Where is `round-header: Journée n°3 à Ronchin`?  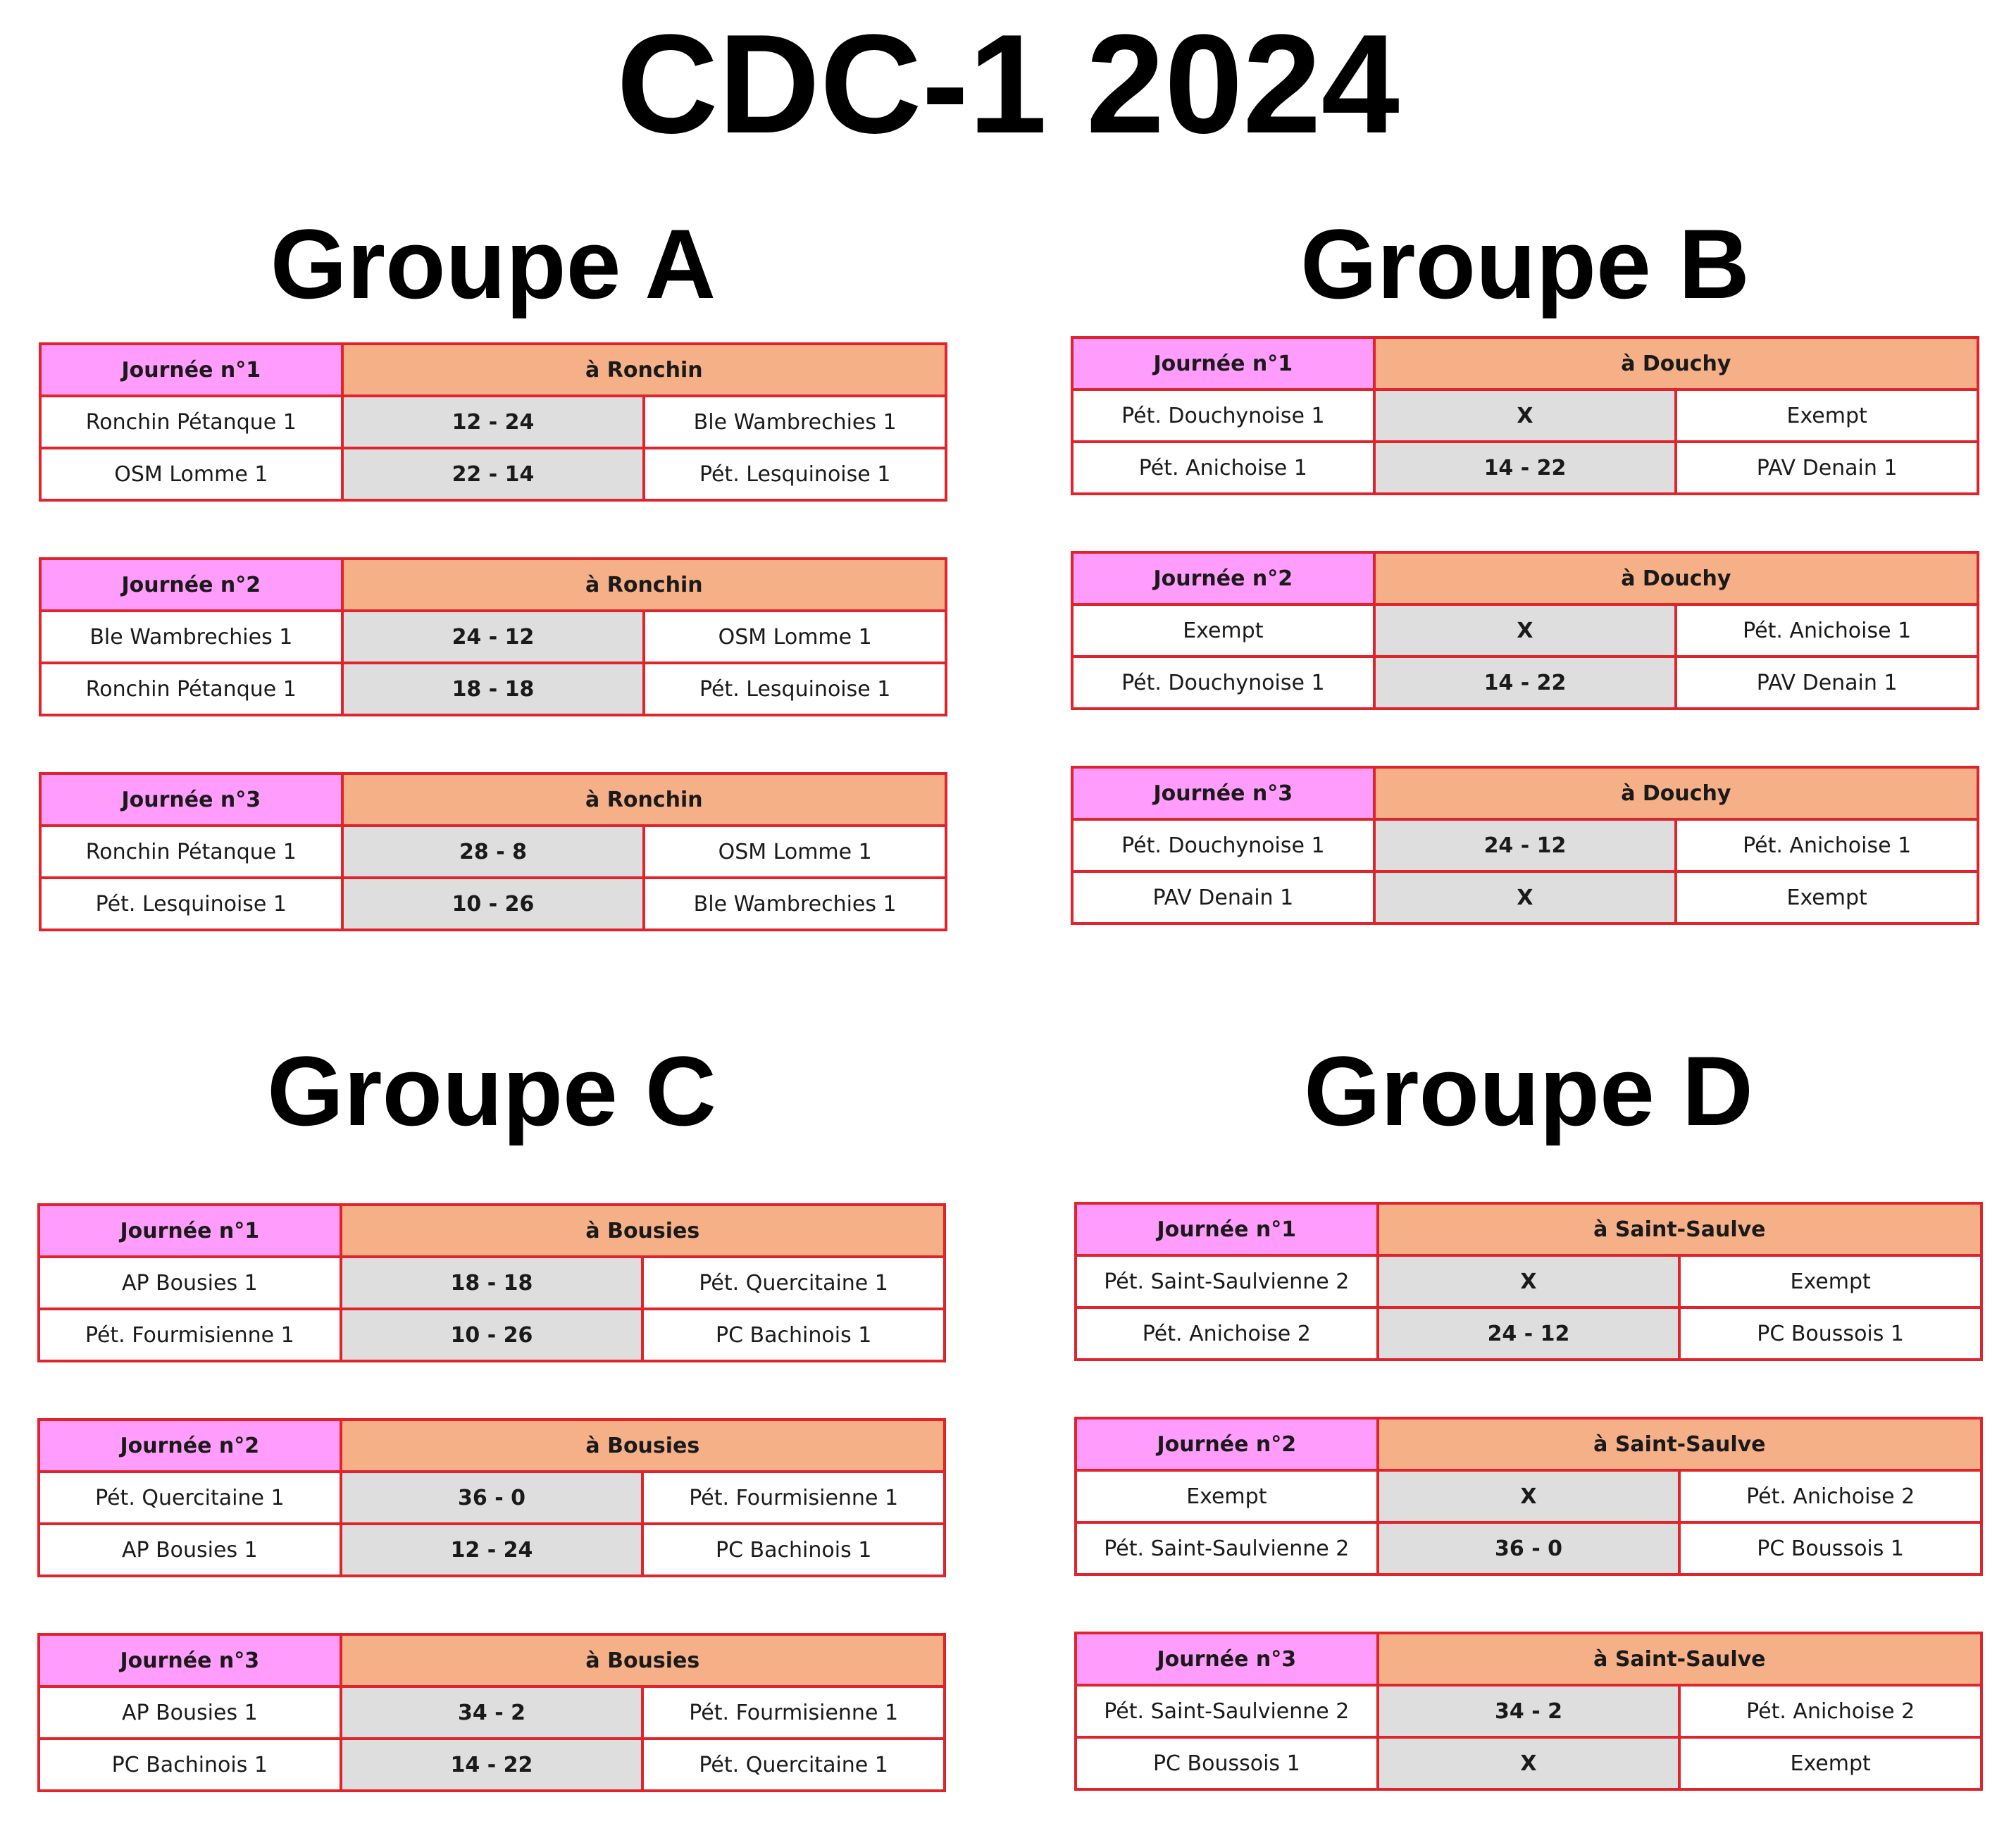
round-header: Journée n°3 à Ronchin is located at coordinates (493, 799).